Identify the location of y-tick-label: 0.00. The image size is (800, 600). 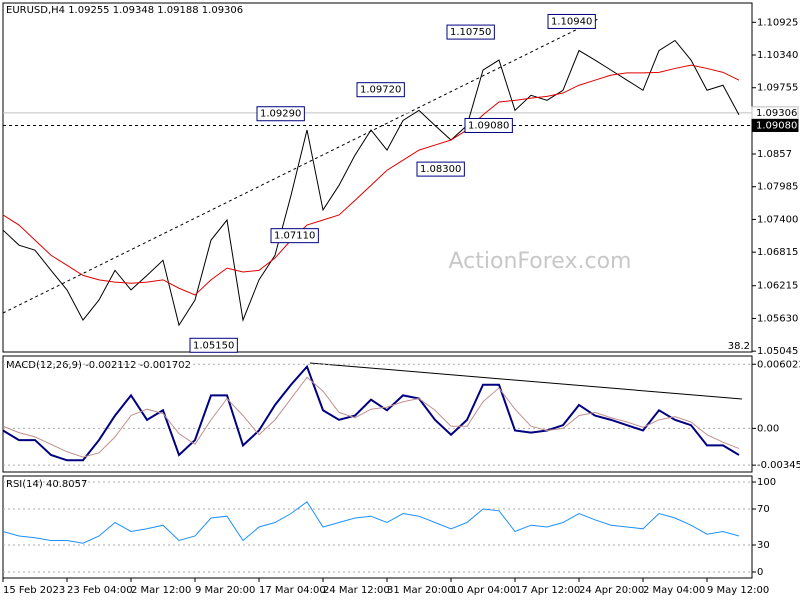
(768, 428).